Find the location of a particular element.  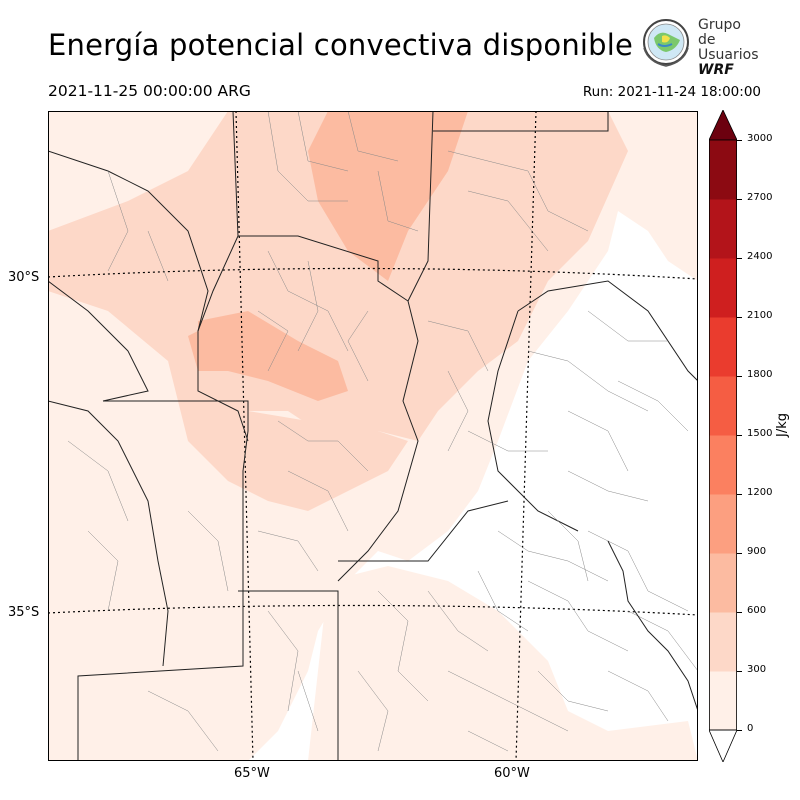

colorbar-tick-label: 3000 is located at coordinates (760, 138).